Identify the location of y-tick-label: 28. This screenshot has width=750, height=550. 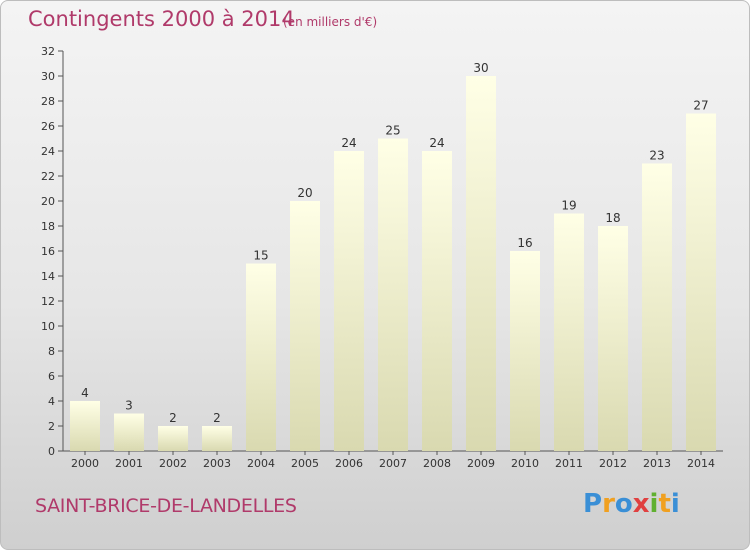
(48, 101).